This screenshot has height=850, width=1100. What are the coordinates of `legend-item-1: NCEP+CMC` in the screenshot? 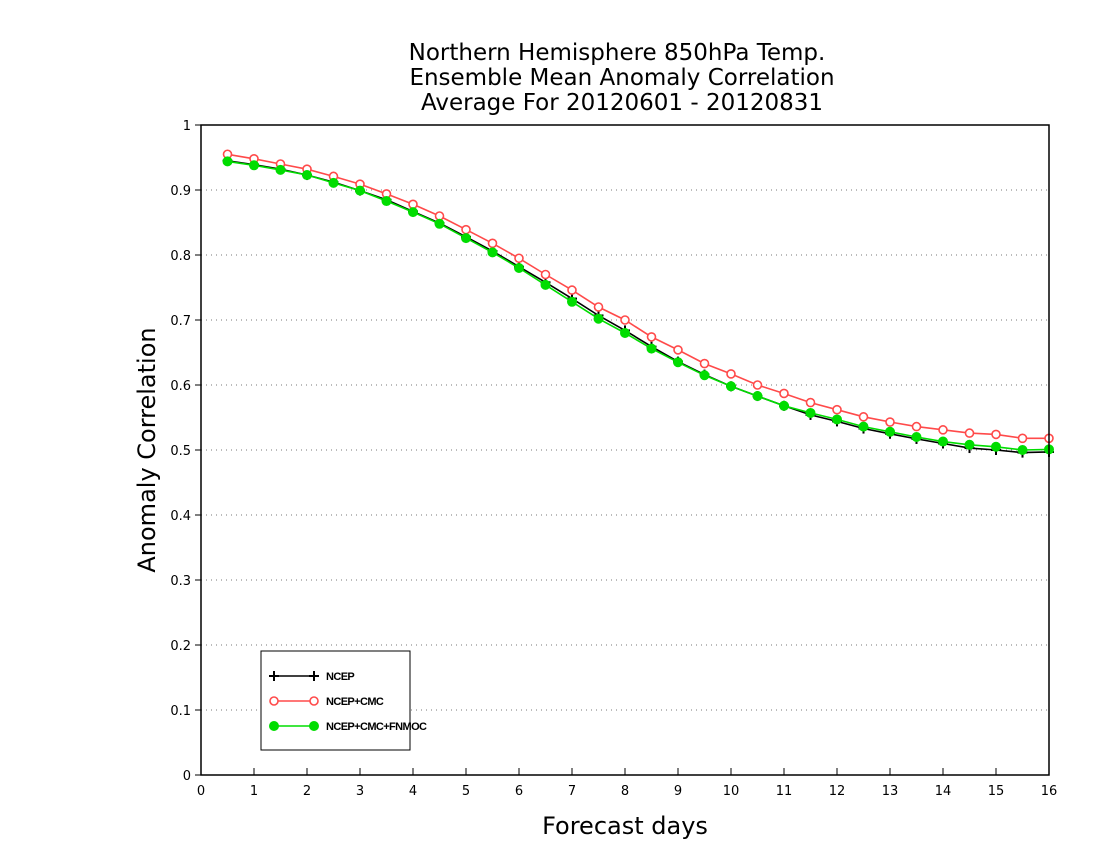 It's located at (326, 702).